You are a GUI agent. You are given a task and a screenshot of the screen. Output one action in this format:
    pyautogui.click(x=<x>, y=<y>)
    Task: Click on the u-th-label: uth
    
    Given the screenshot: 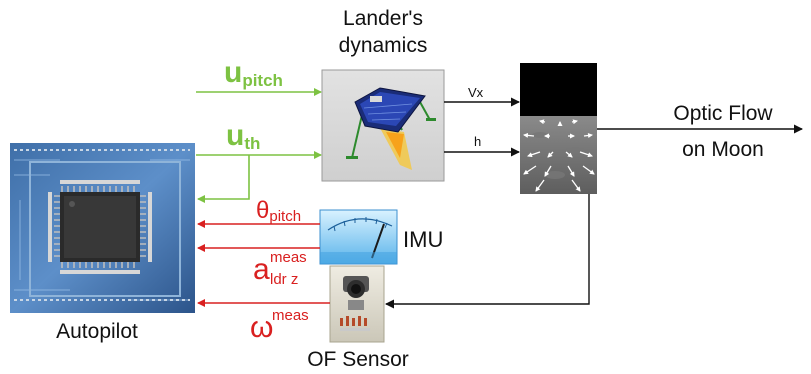 What is the action you would take?
    pyautogui.click(x=243, y=136)
    